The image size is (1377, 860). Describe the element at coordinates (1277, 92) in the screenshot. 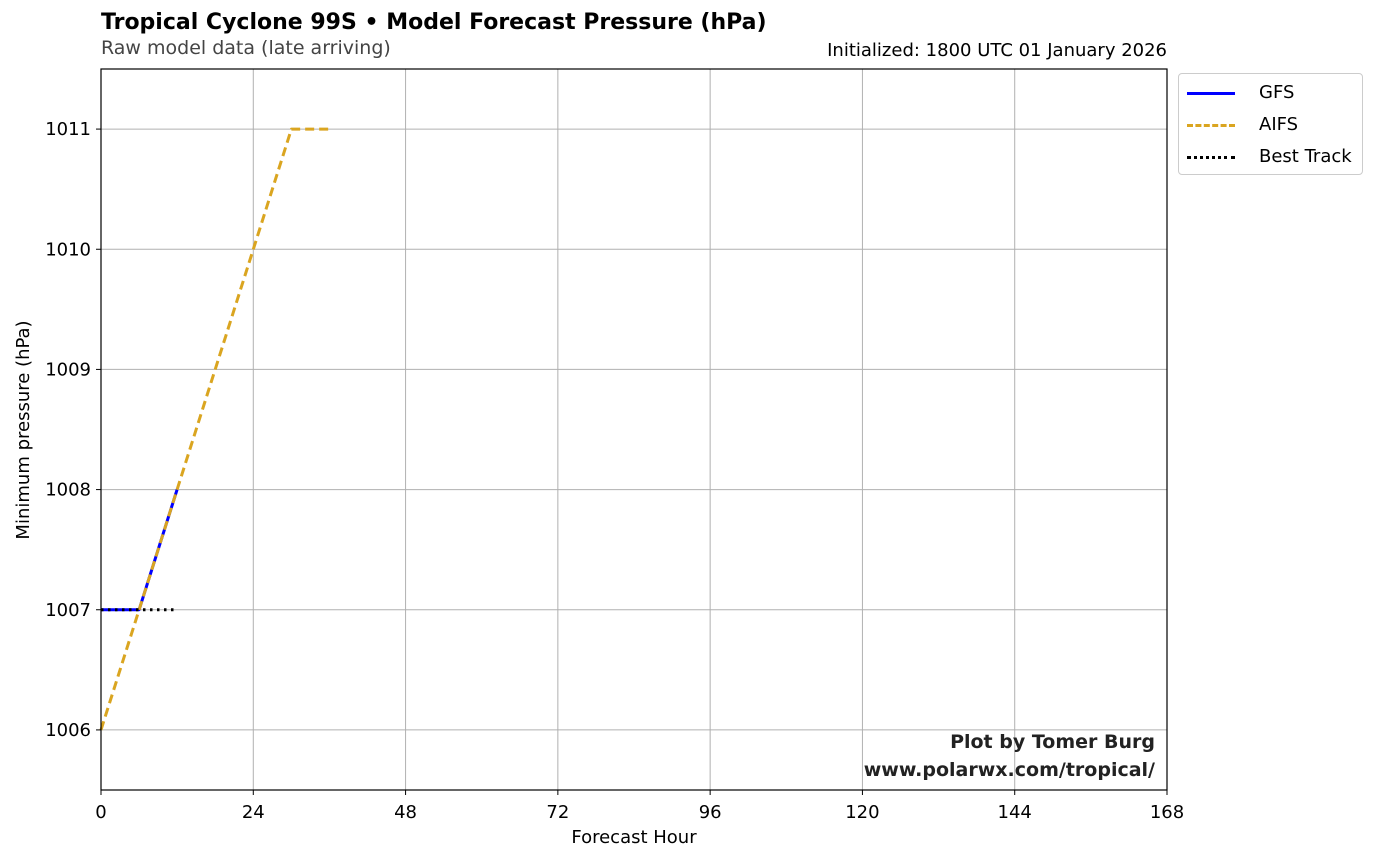

I see `legend-label-gfs: GFS` at that location.